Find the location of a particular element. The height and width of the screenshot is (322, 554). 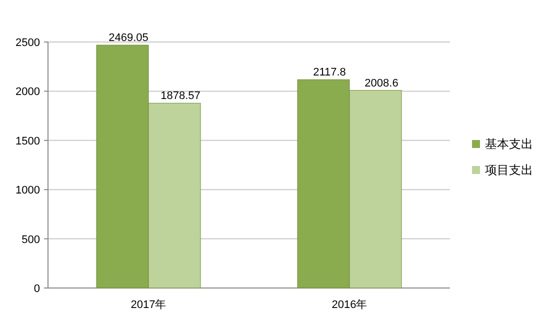

y-tick-label: 1000 is located at coordinates (28, 190).